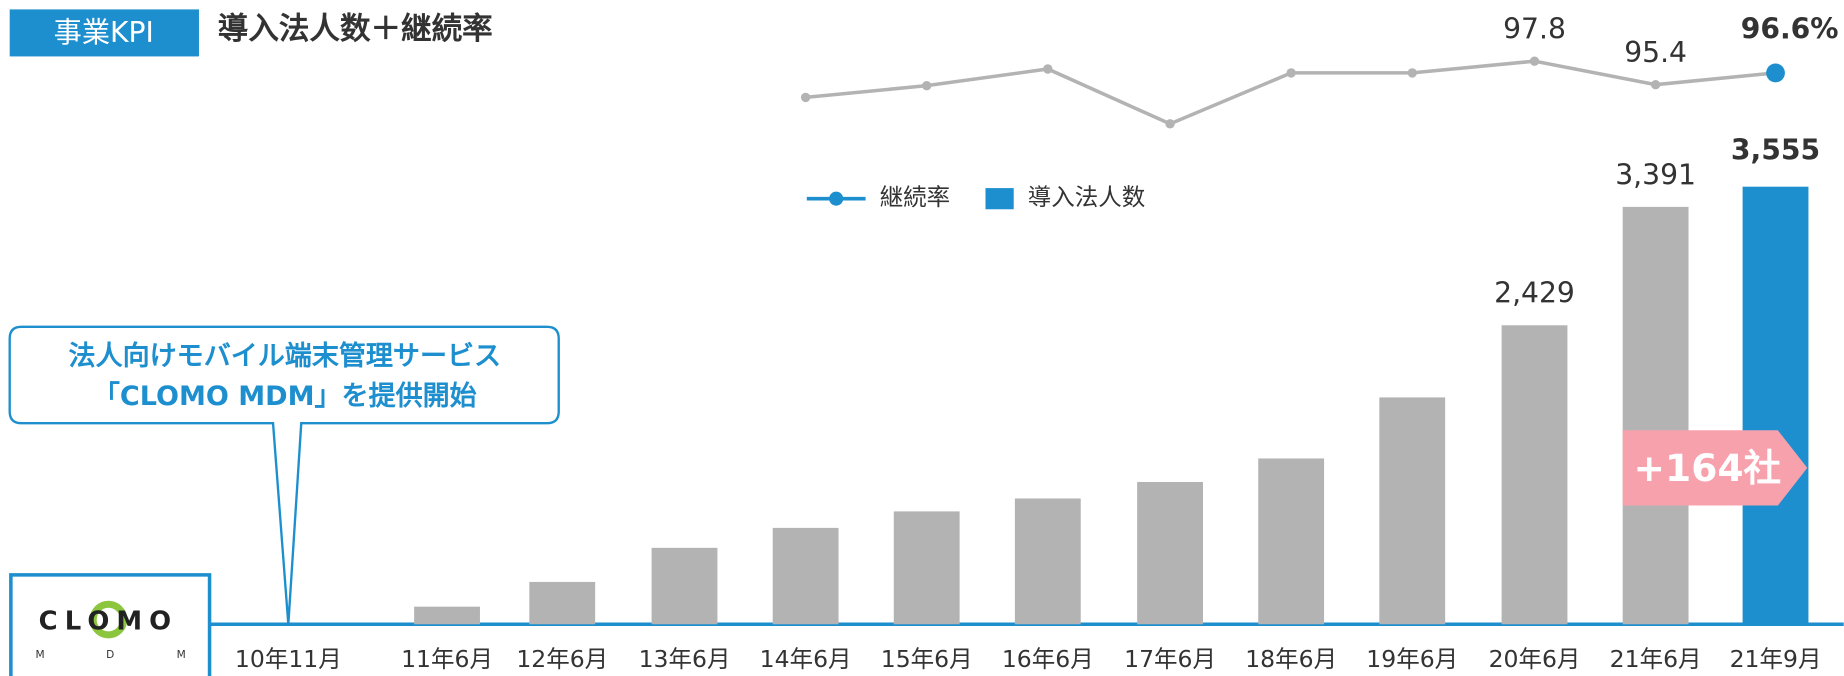 Image resolution: width=1844 pixels, height=676 pixels. Describe the element at coordinates (1655, 52) in the screenshot. I see `data-label: 95.4` at that location.